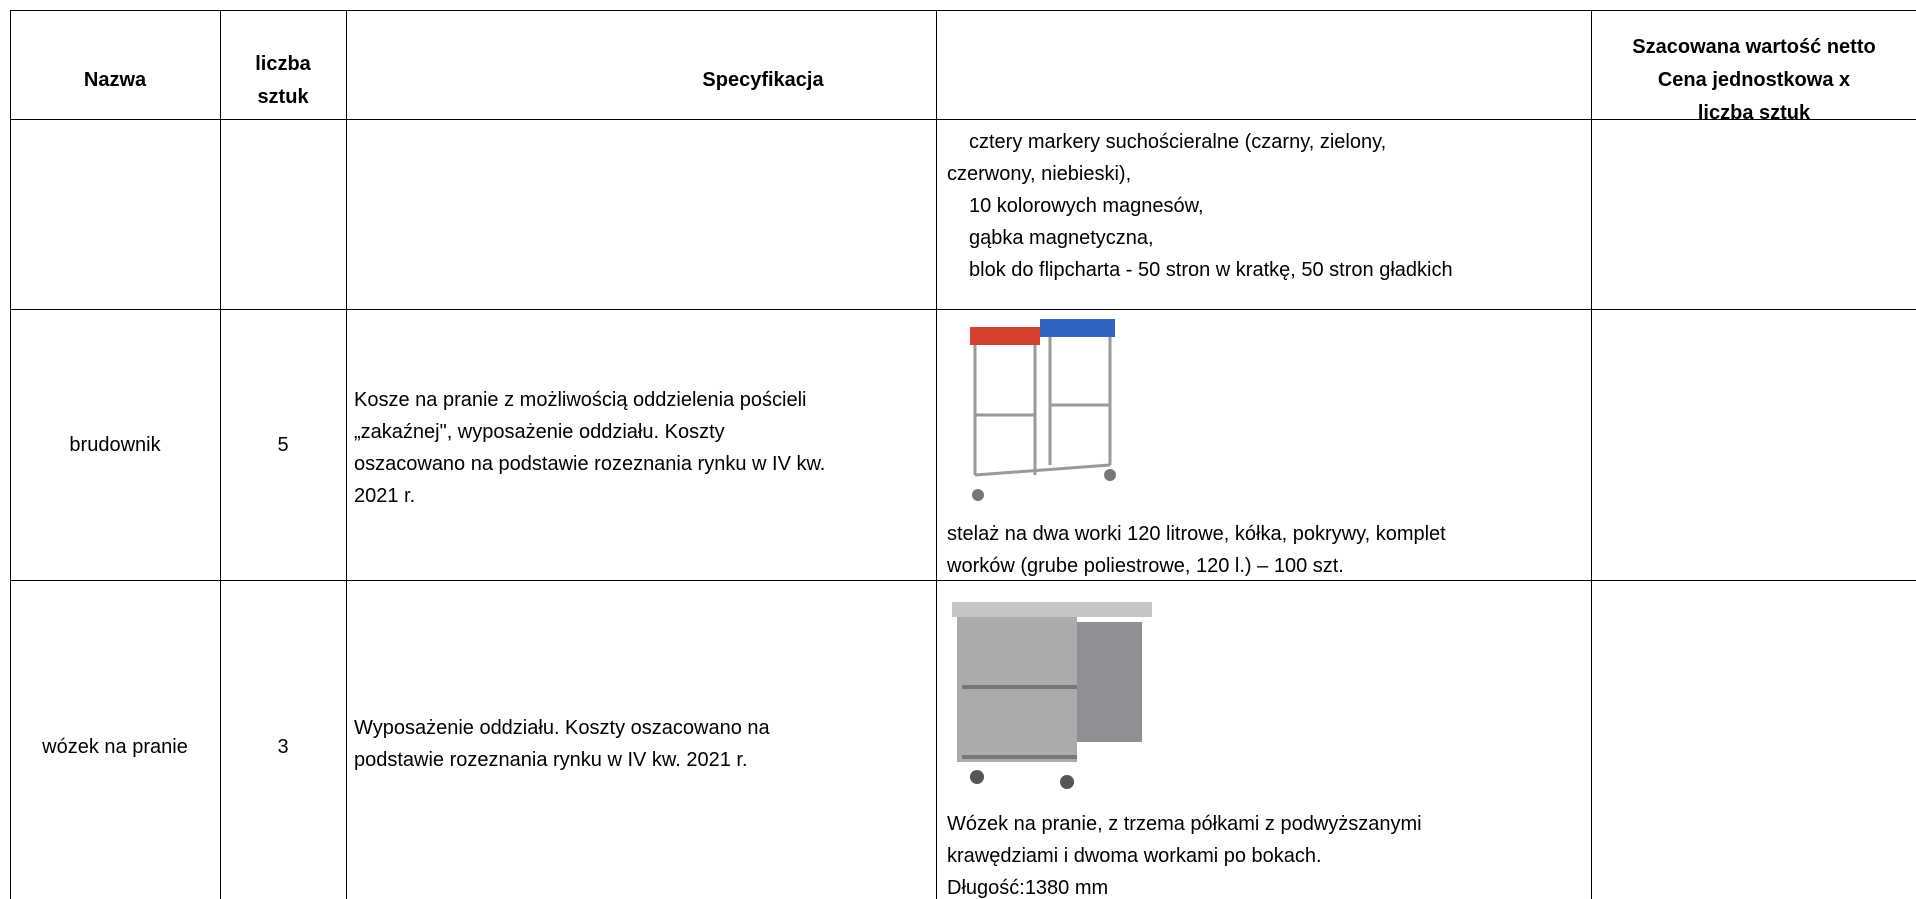  Describe the element at coordinates (1039, 174) in the screenshot. I see `spec-line: czerwony, niebieski),` at that location.